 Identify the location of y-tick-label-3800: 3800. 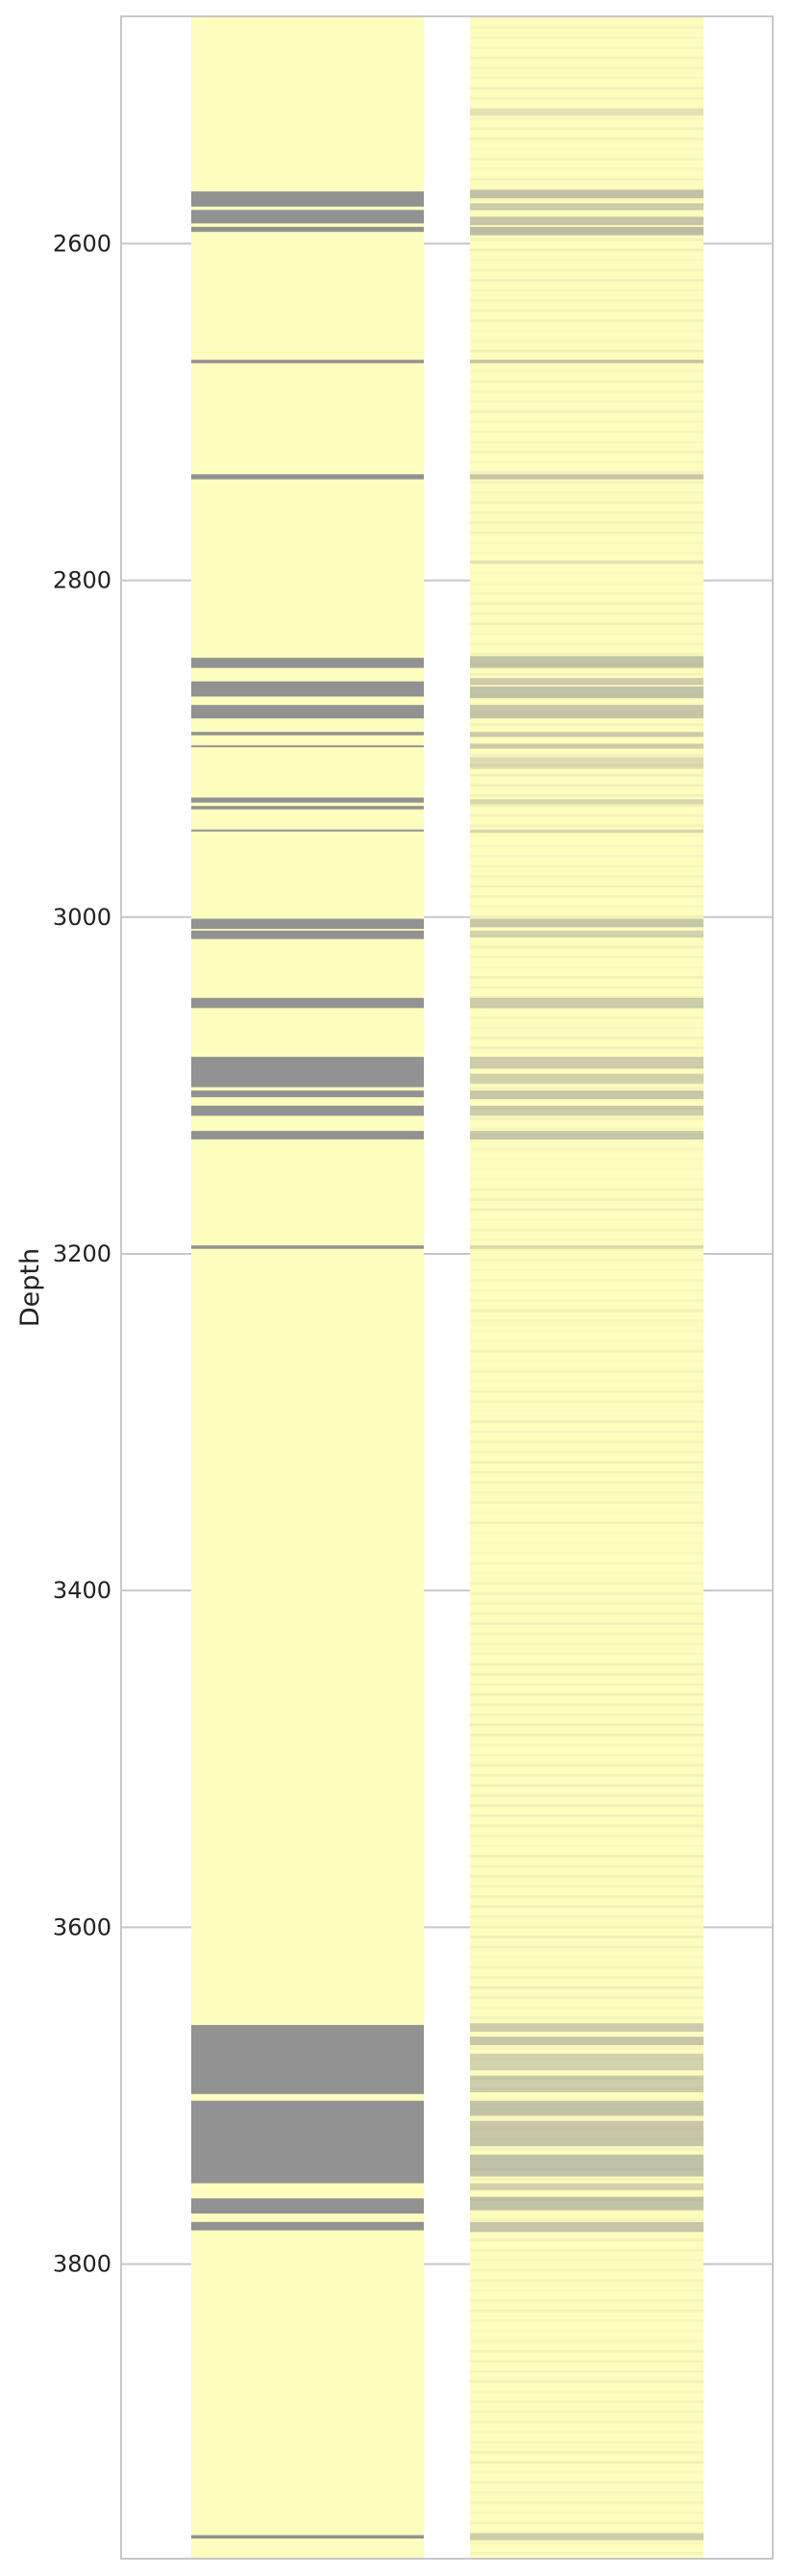
(82, 2264).